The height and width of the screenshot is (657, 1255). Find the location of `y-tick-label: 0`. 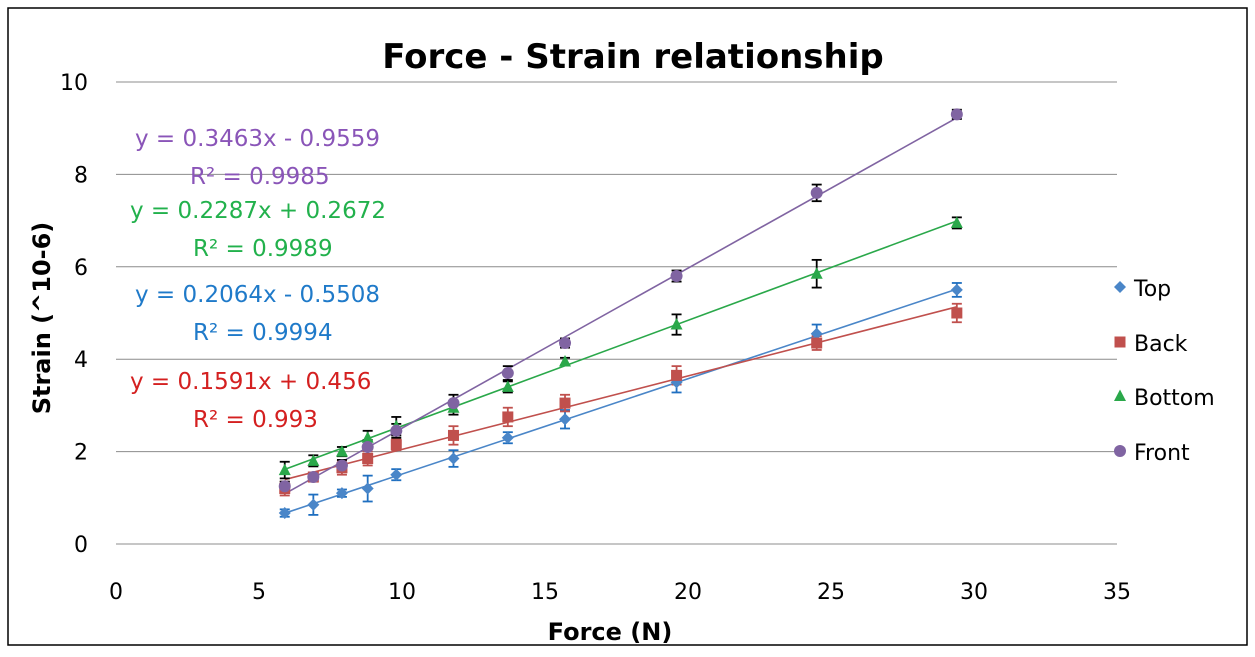

y-tick-label: 0 is located at coordinates (81, 545).